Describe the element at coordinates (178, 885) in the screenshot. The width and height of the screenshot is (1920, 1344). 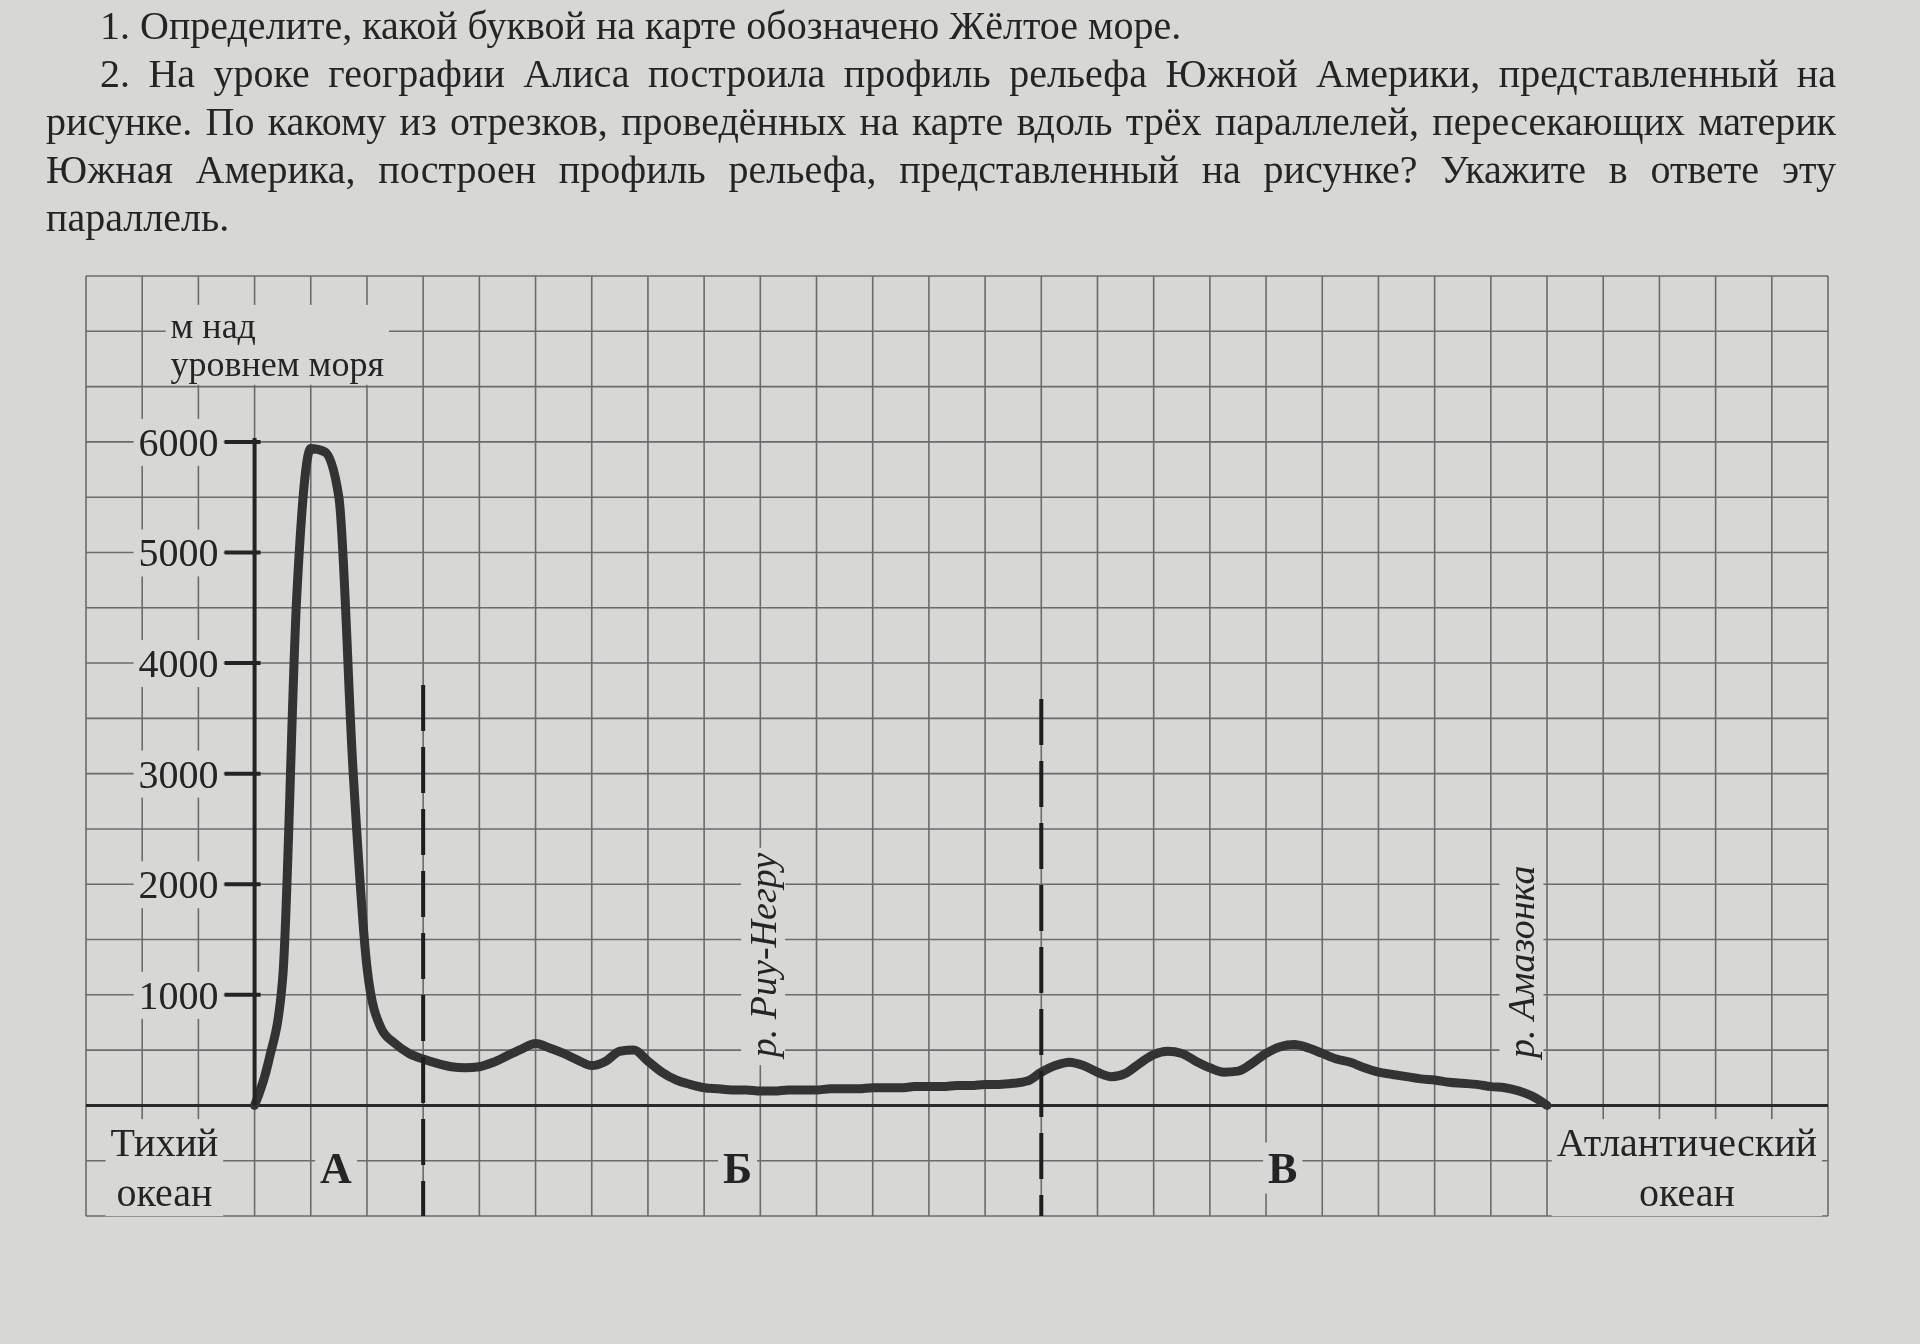
I see `y-tick-label: 2000` at that location.